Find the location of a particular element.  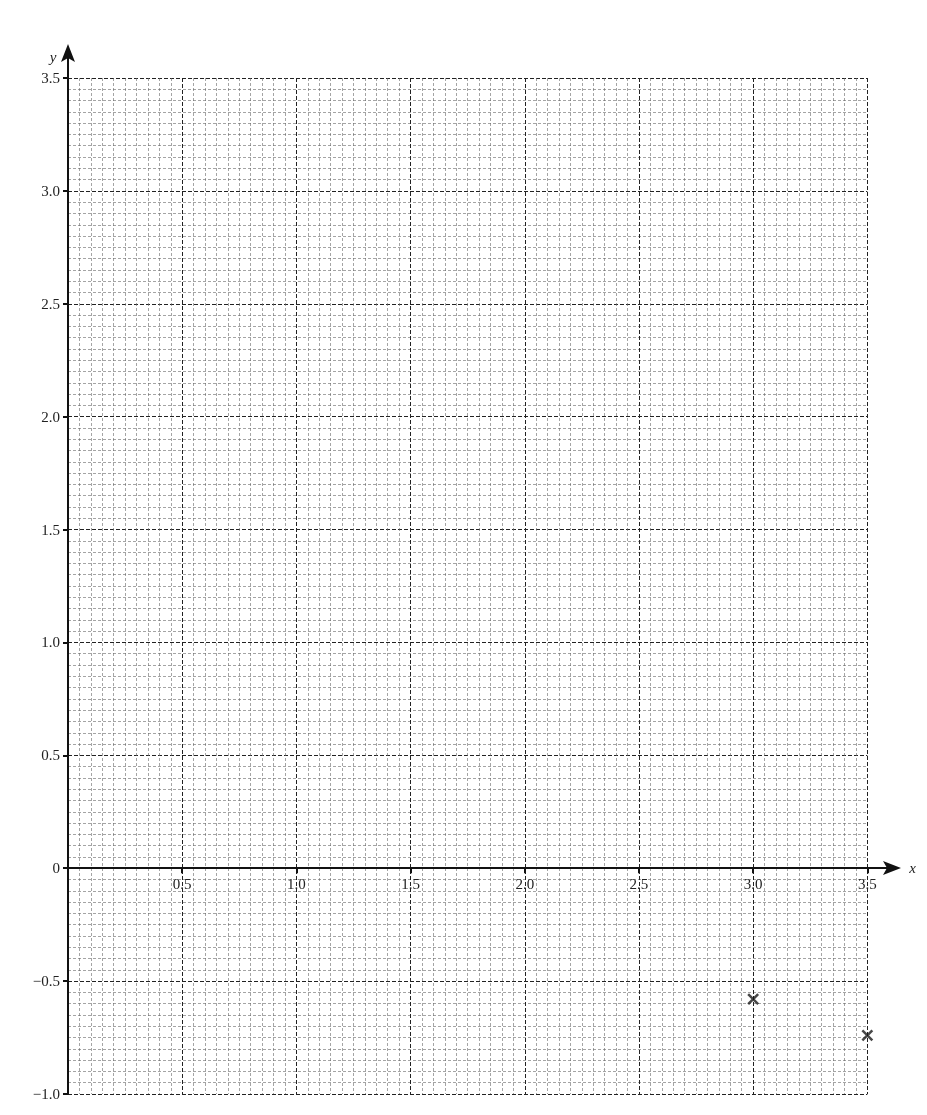

y-tick-label: −0.5 is located at coordinates (46, 981).